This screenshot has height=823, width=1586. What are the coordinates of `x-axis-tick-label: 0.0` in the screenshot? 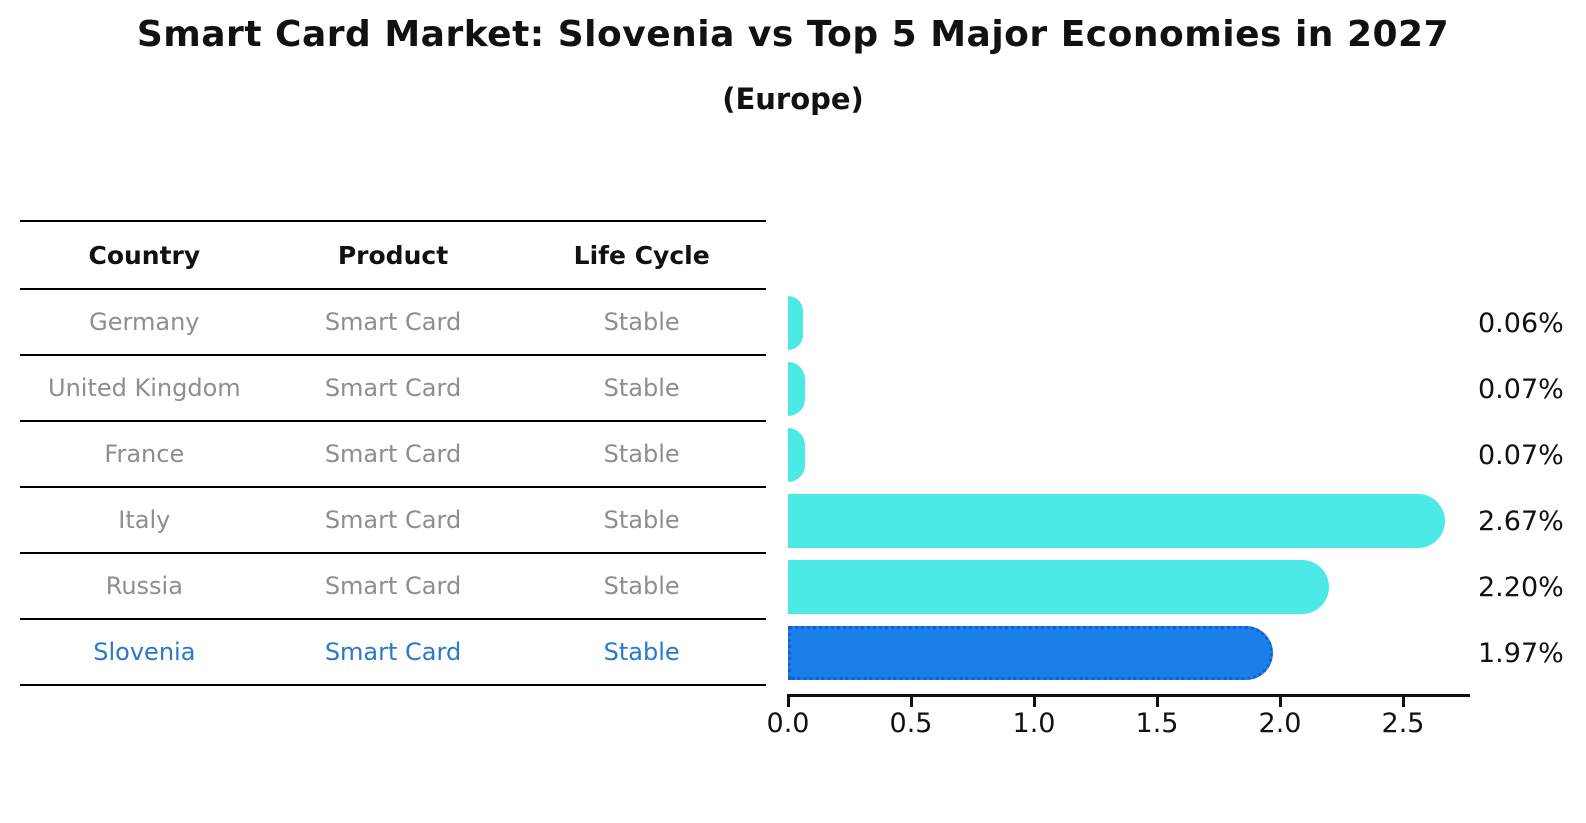 It's located at (788, 723).